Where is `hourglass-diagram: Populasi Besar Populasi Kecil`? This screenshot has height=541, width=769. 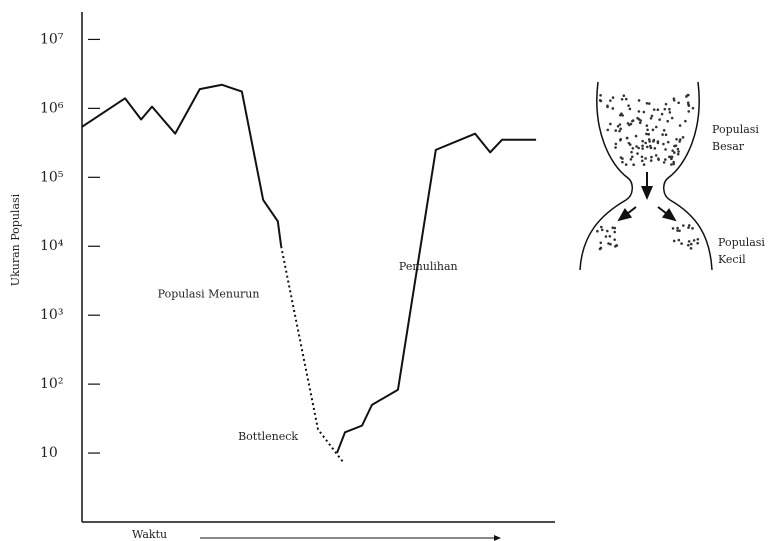
hourglass-diagram: Populasi Besar Populasi Kecil is located at coordinates (672, 176).